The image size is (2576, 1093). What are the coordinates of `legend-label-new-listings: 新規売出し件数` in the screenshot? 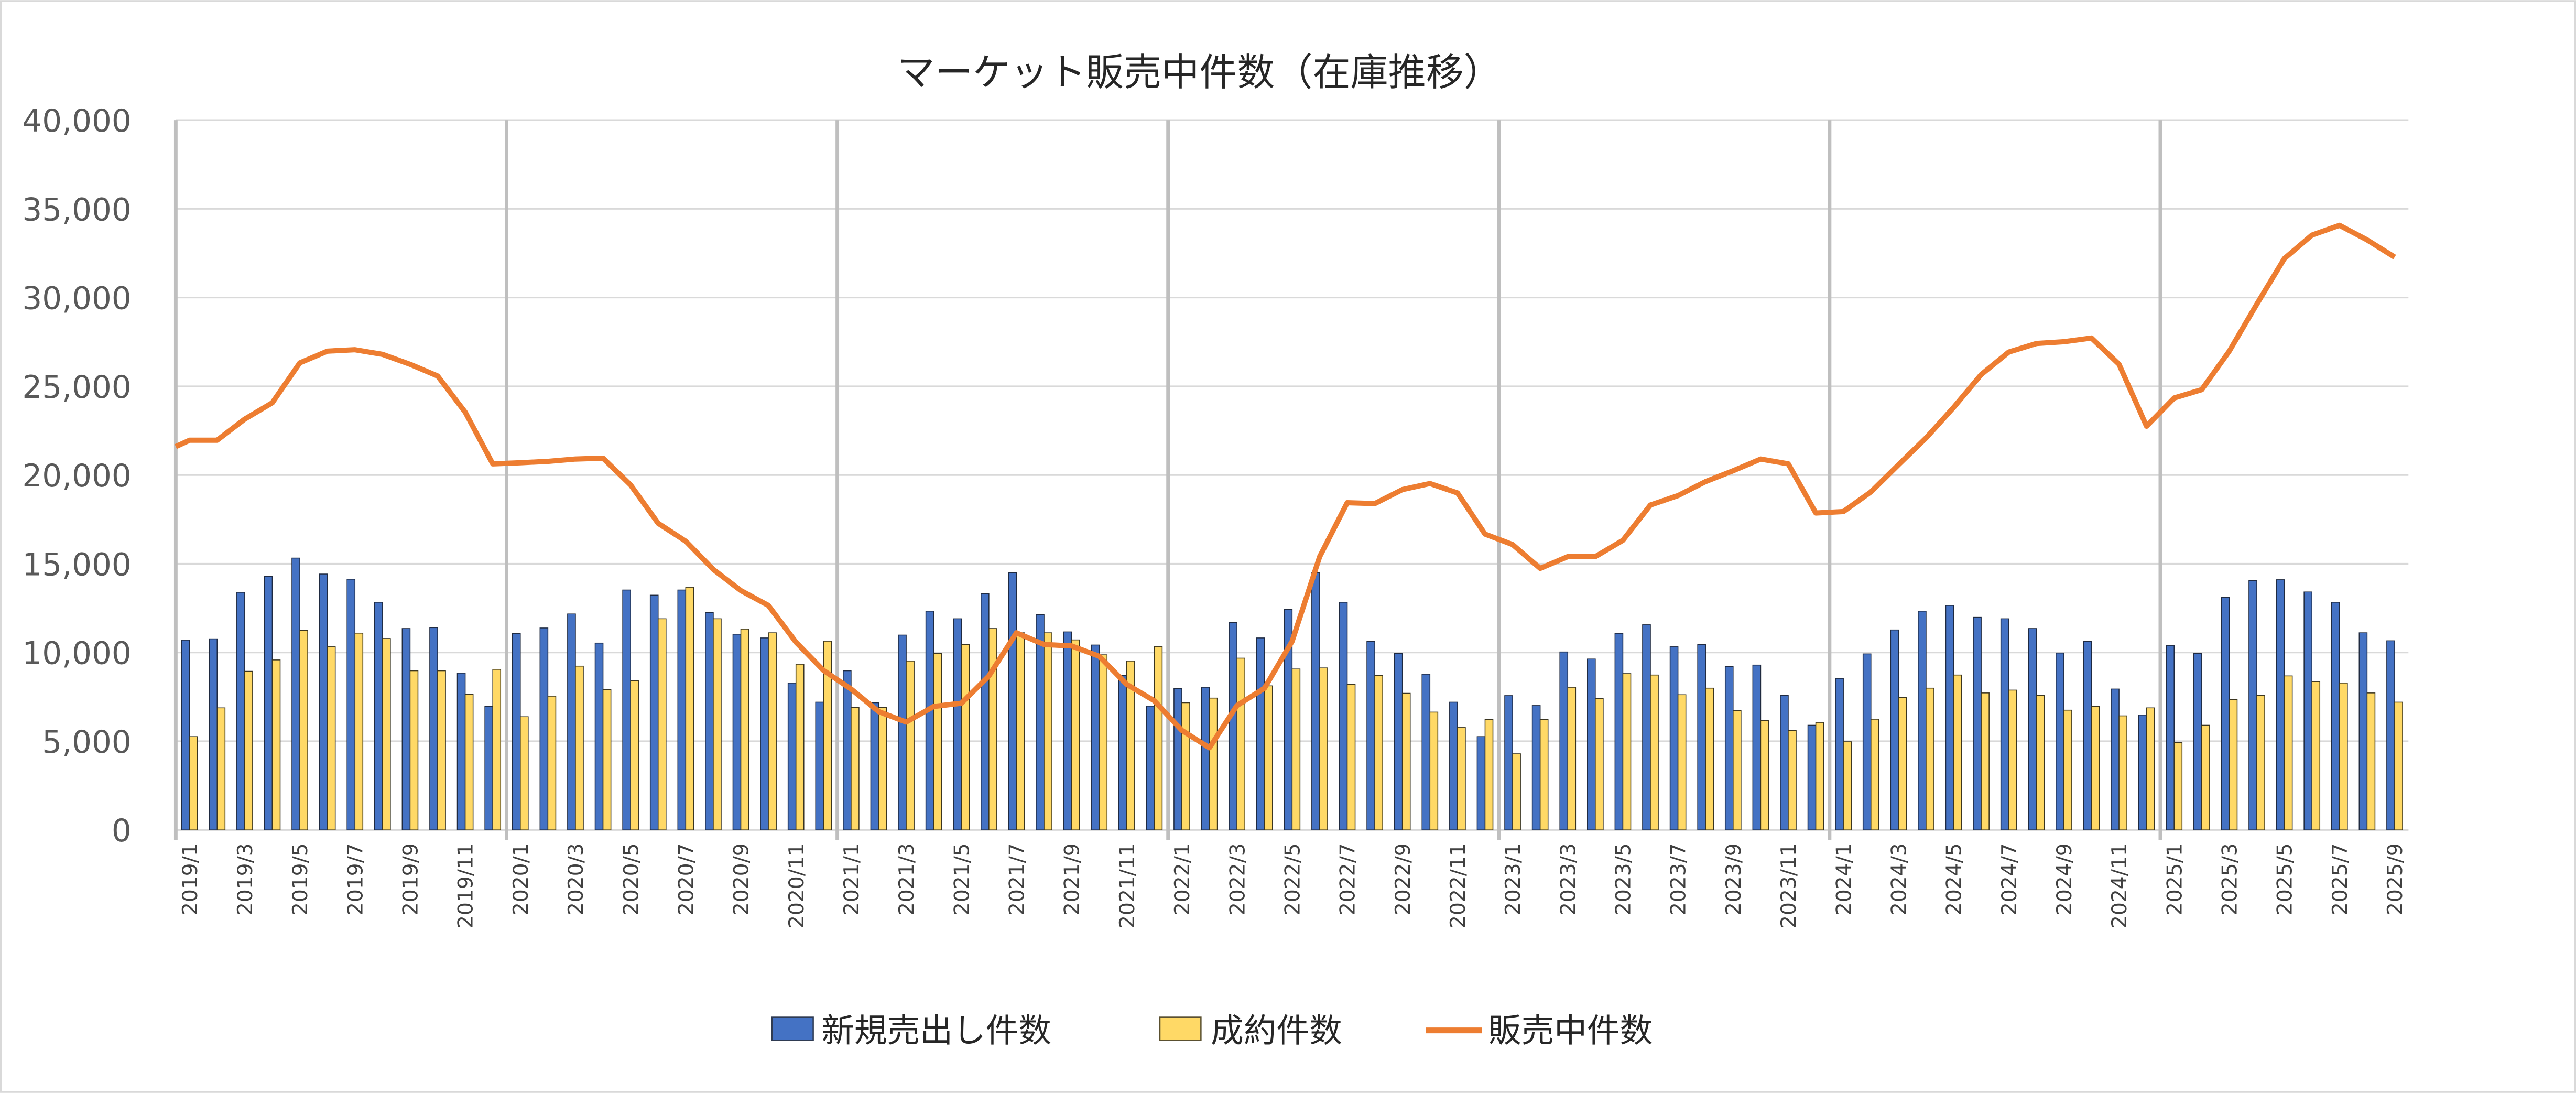 It's located at (936, 1031).